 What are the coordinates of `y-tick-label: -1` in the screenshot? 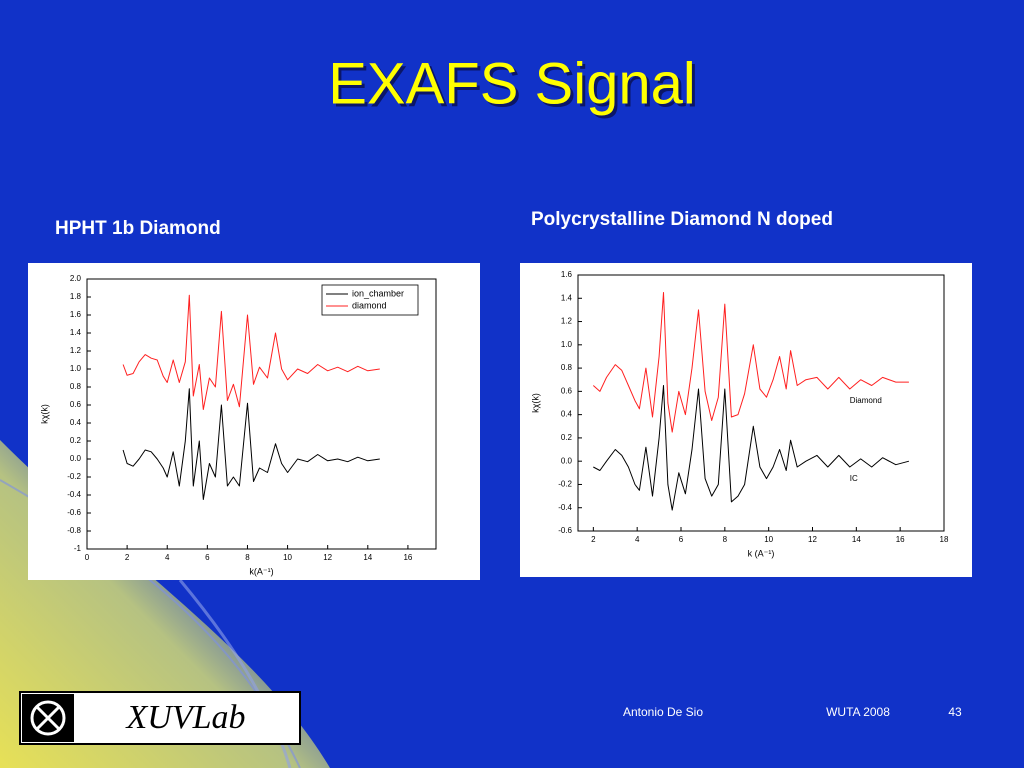 It's located at (78, 548).